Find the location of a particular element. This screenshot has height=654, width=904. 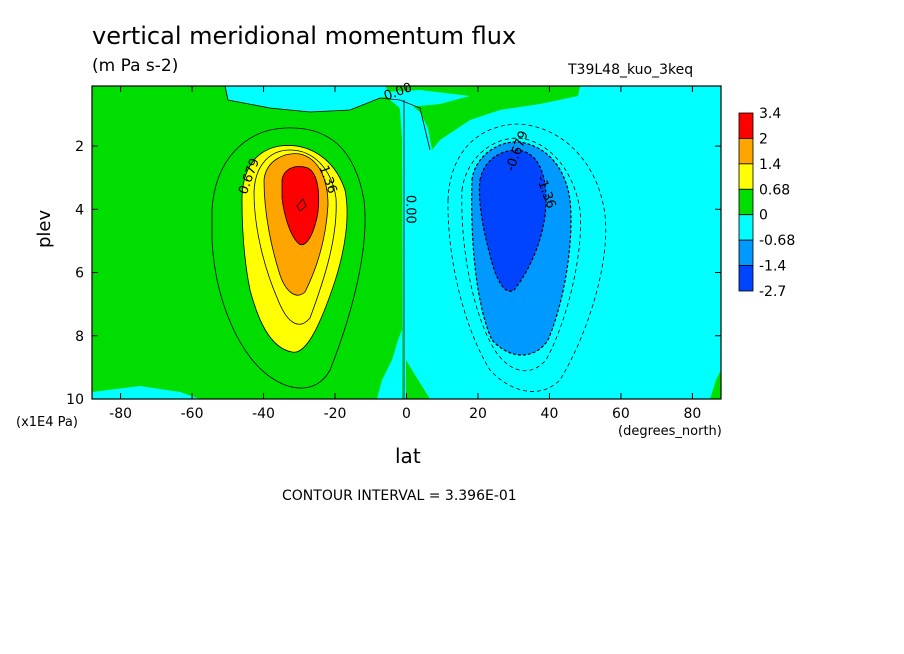

fill-neg-corner is located at coordinates (146, 392).